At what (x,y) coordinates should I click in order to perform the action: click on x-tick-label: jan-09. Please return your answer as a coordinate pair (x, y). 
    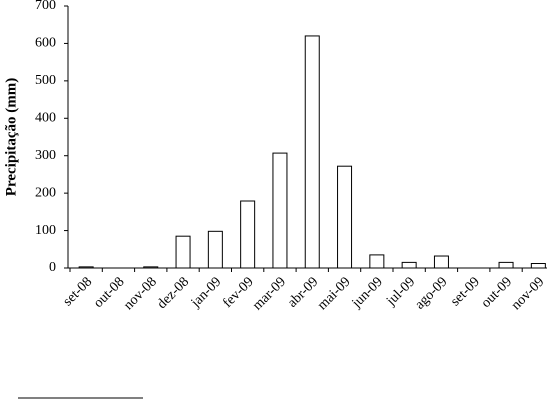
    Looking at the image, I should click on (206, 292).